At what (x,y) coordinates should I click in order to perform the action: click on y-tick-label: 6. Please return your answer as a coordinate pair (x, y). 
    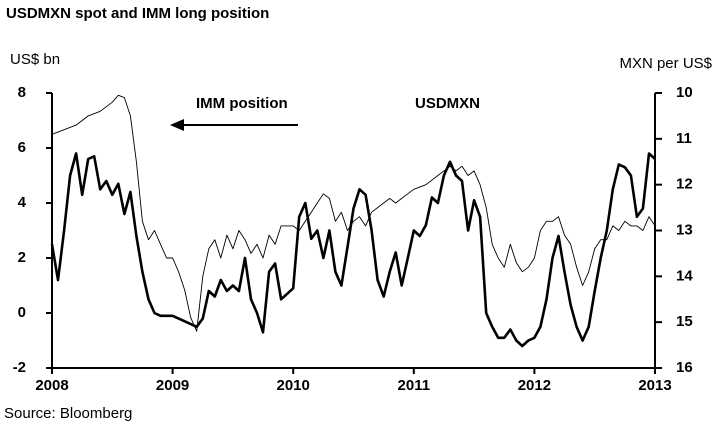
    Looking at the image, I should click on (22, 147).